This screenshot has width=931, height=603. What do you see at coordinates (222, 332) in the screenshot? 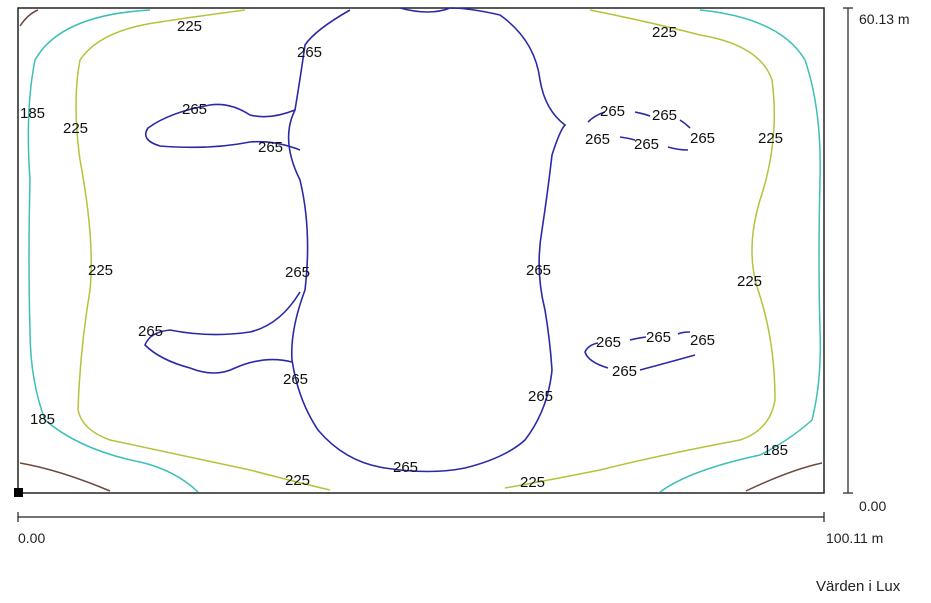
I see `contour-265-left-lower` at bounding box center [222, 332].